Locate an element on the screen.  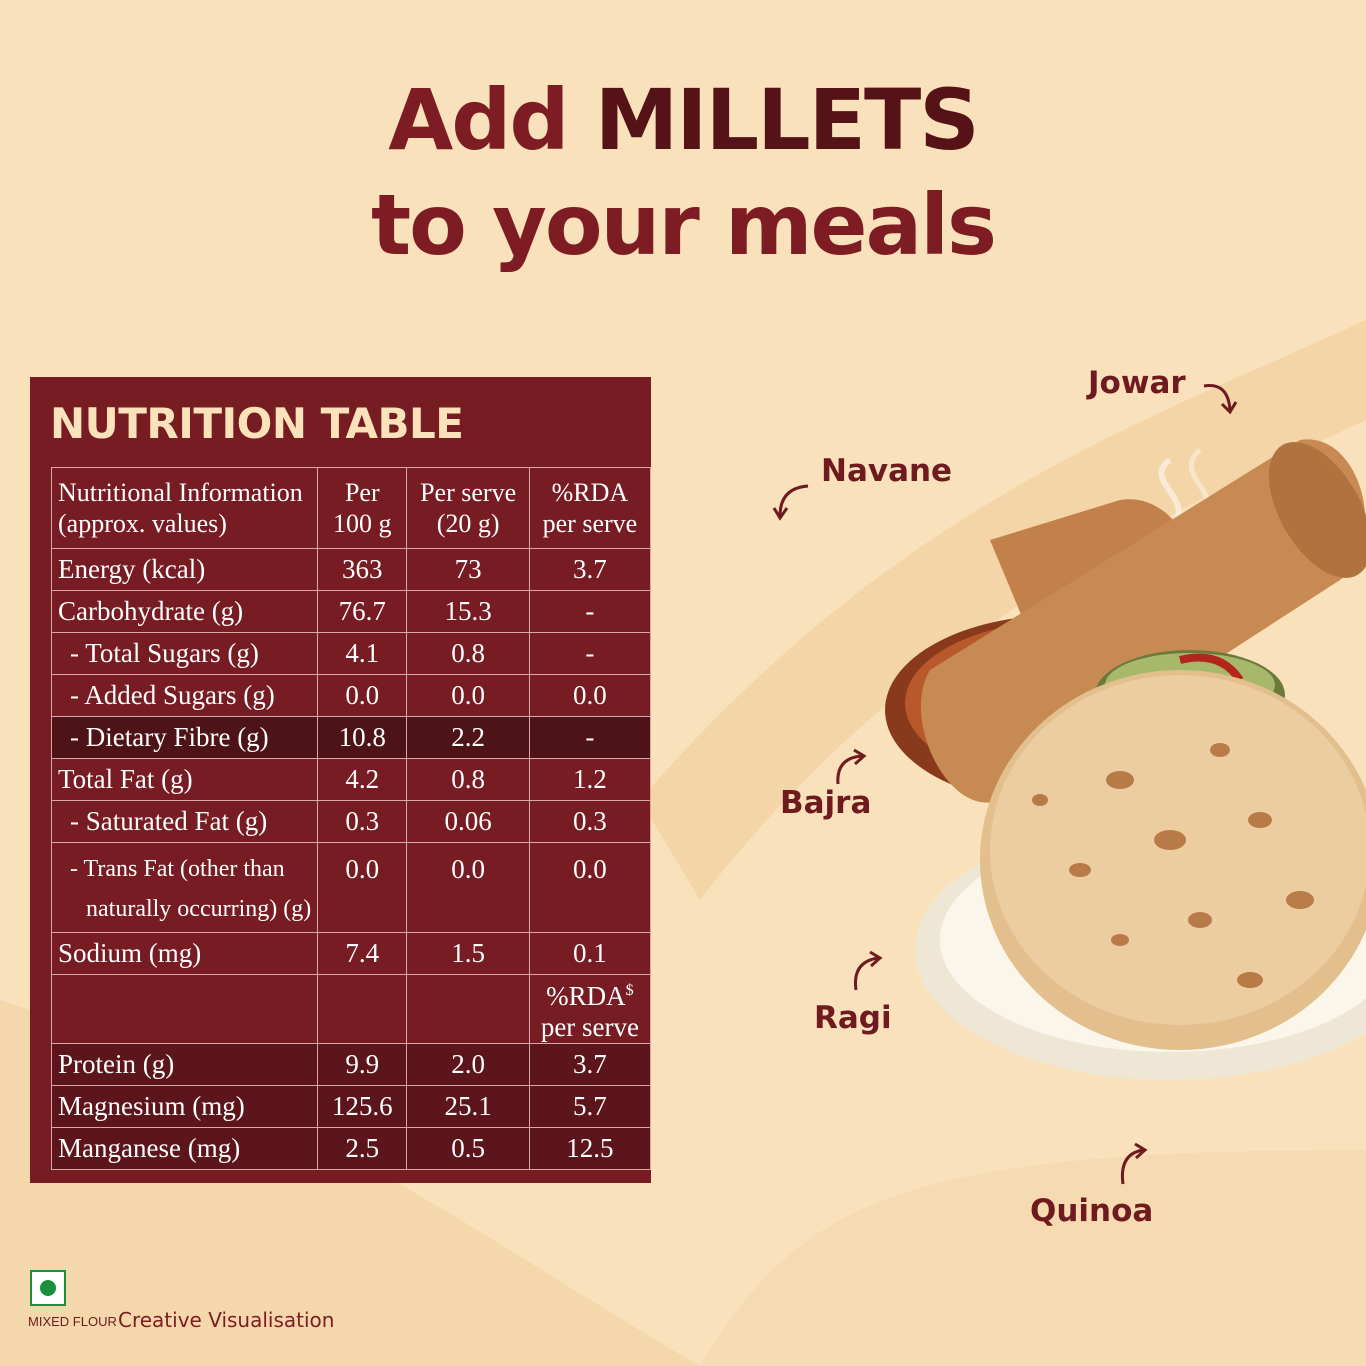
creative-visualisation-text: Creative Visualisation is located at coordinates (226, 1320).